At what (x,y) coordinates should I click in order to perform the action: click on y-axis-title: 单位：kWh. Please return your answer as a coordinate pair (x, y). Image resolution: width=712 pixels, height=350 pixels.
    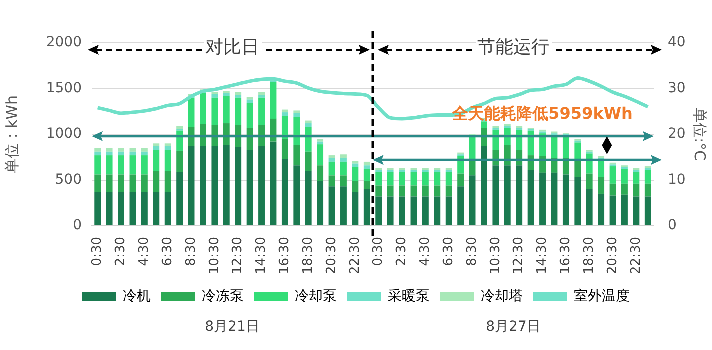
    Looking at the image, I should click on (11, 134).